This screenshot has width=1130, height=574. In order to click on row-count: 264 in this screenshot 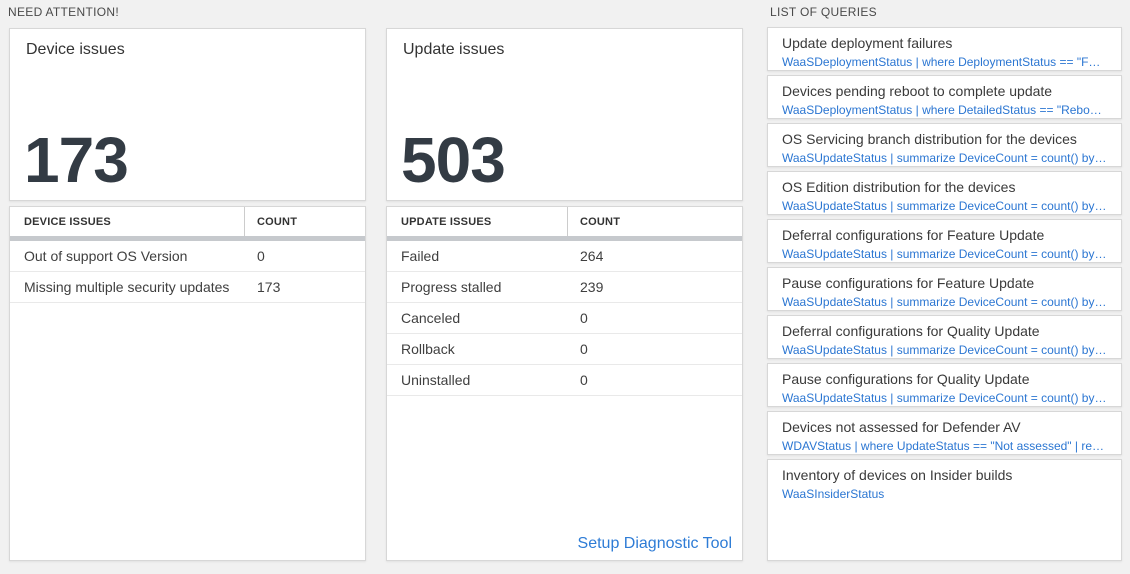, I will do `click(592, 256)`.